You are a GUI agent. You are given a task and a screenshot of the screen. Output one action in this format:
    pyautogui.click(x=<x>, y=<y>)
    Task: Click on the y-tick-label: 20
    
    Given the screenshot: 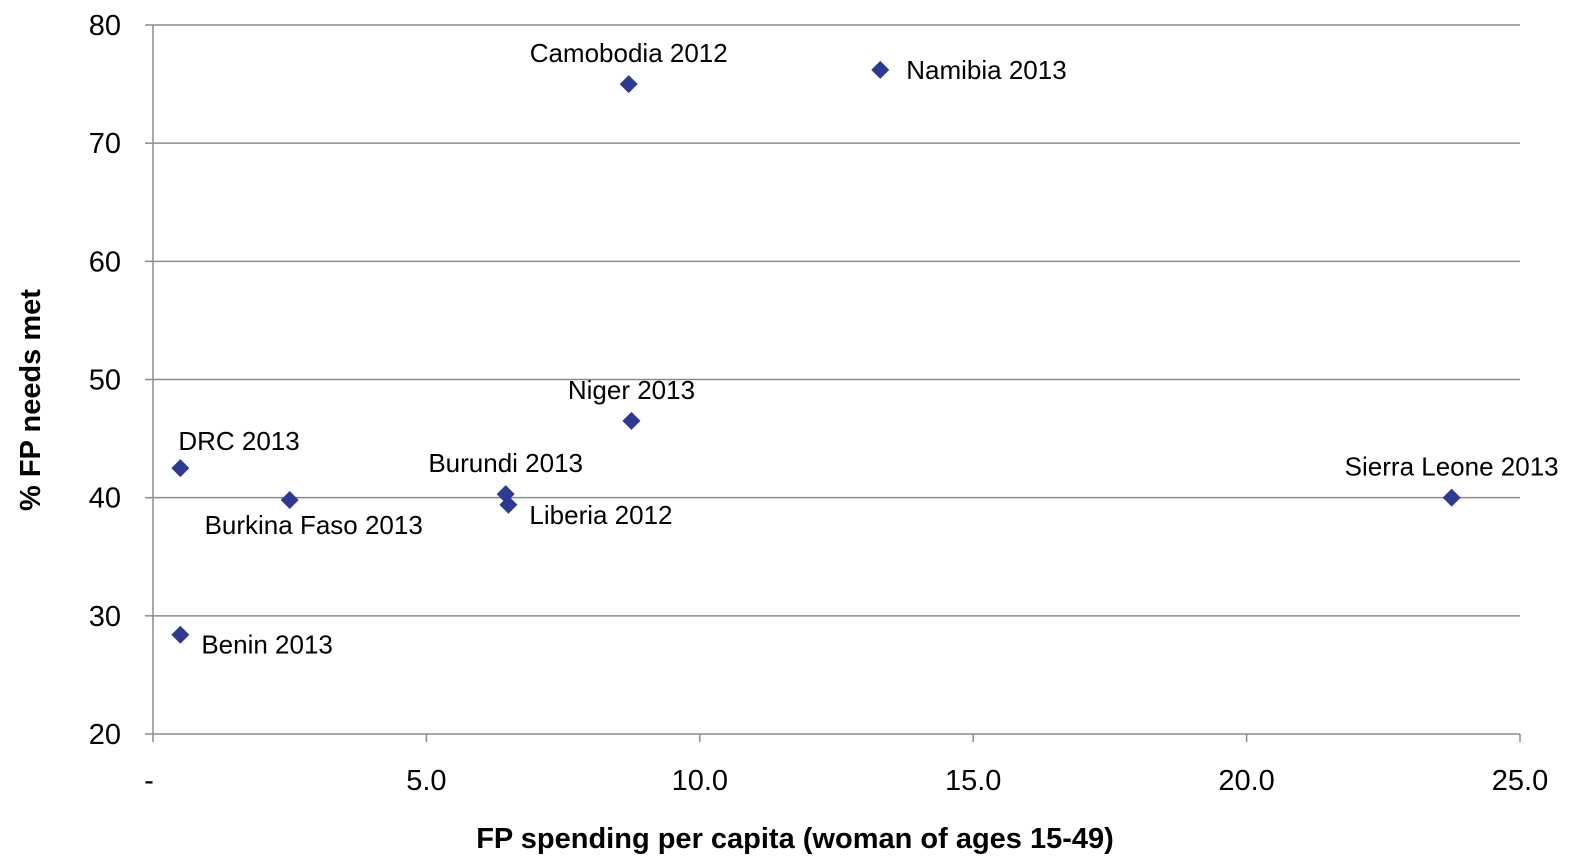 What is the action you would take?
    pyautogui.click(x=105, y=735)
    